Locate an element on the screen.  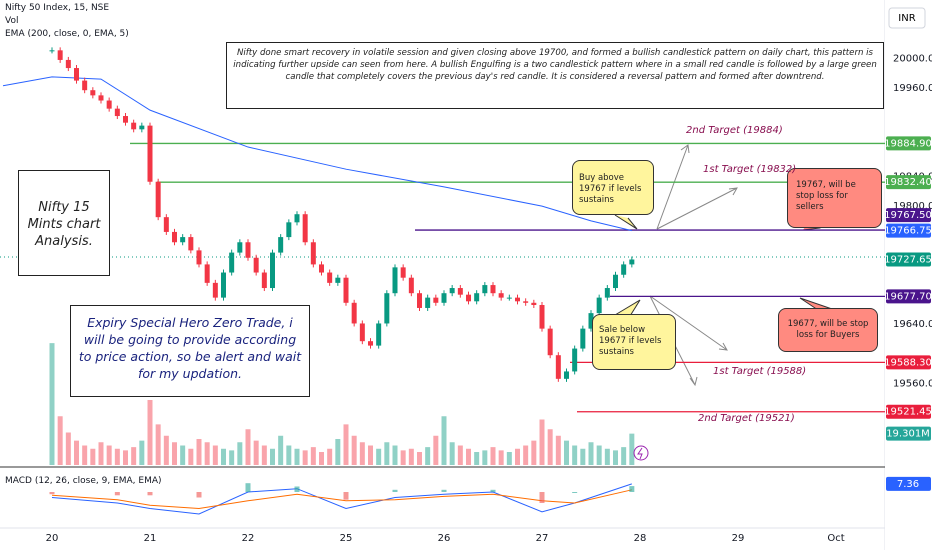
volume-title: Vol is located at coordinates (12, 21).